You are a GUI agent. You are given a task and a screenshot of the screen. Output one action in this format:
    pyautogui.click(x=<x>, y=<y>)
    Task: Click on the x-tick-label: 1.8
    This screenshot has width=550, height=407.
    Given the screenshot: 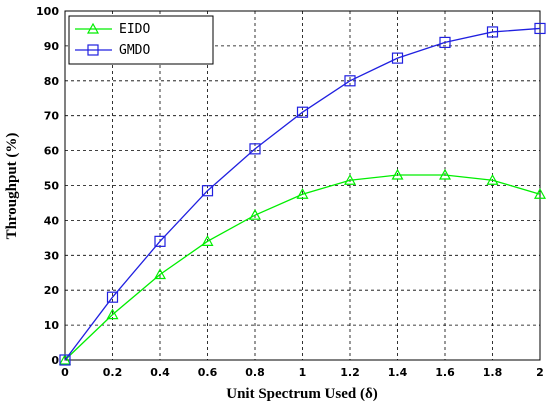 What is the action you would take?
    pyautogui.click(x=493, y=372)
    